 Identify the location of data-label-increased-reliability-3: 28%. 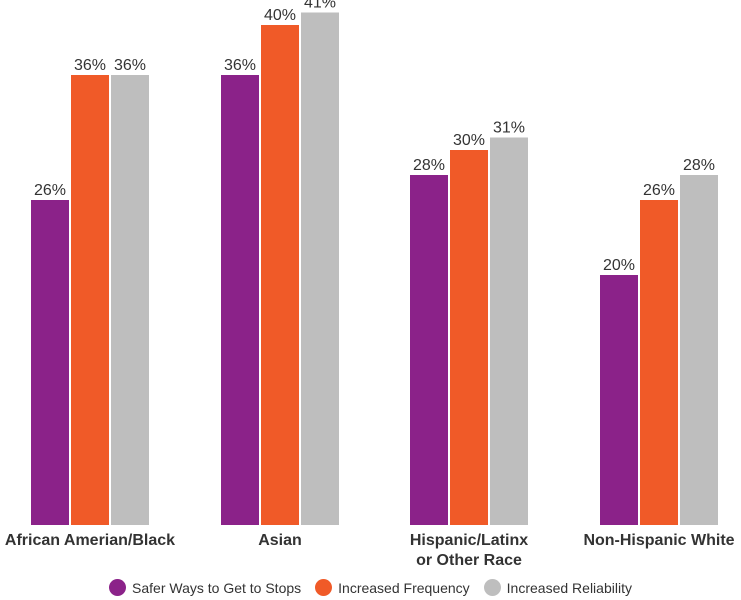
(699, 165).